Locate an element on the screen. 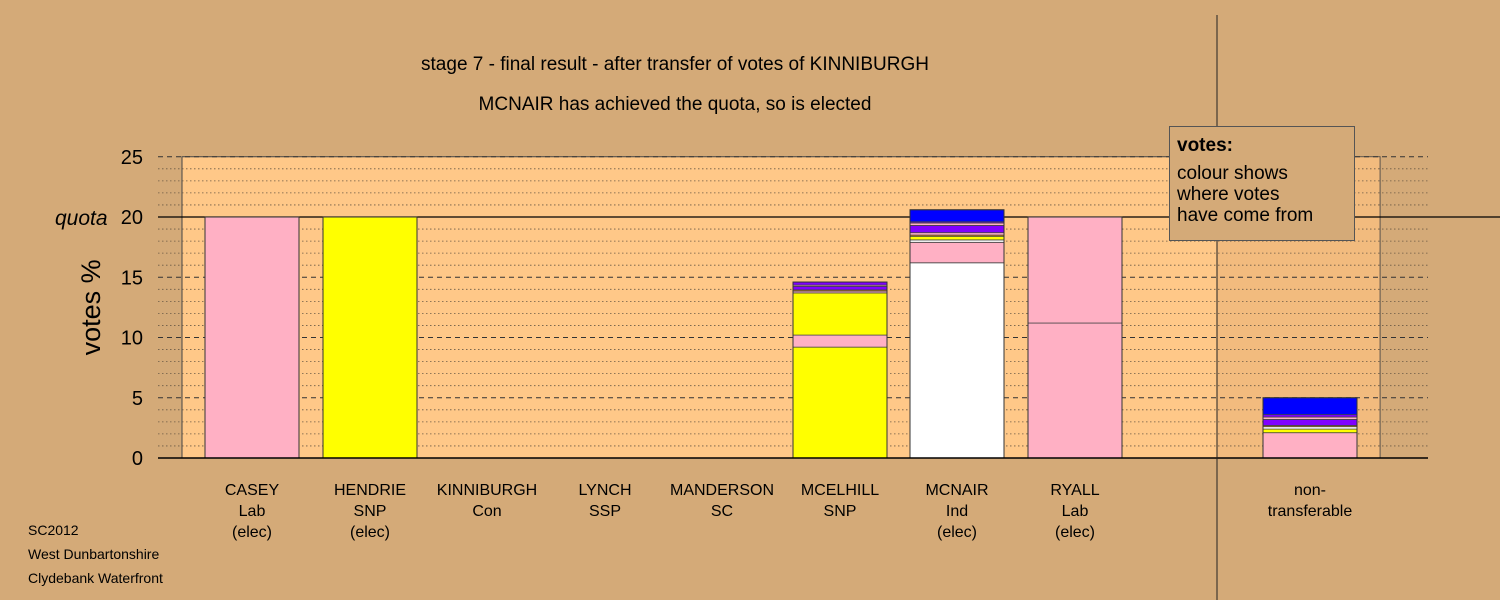 Image resolution: width=1500 pixels, height=600 pixels. x-category-label: transferable is located at coordinates (1310, 511).